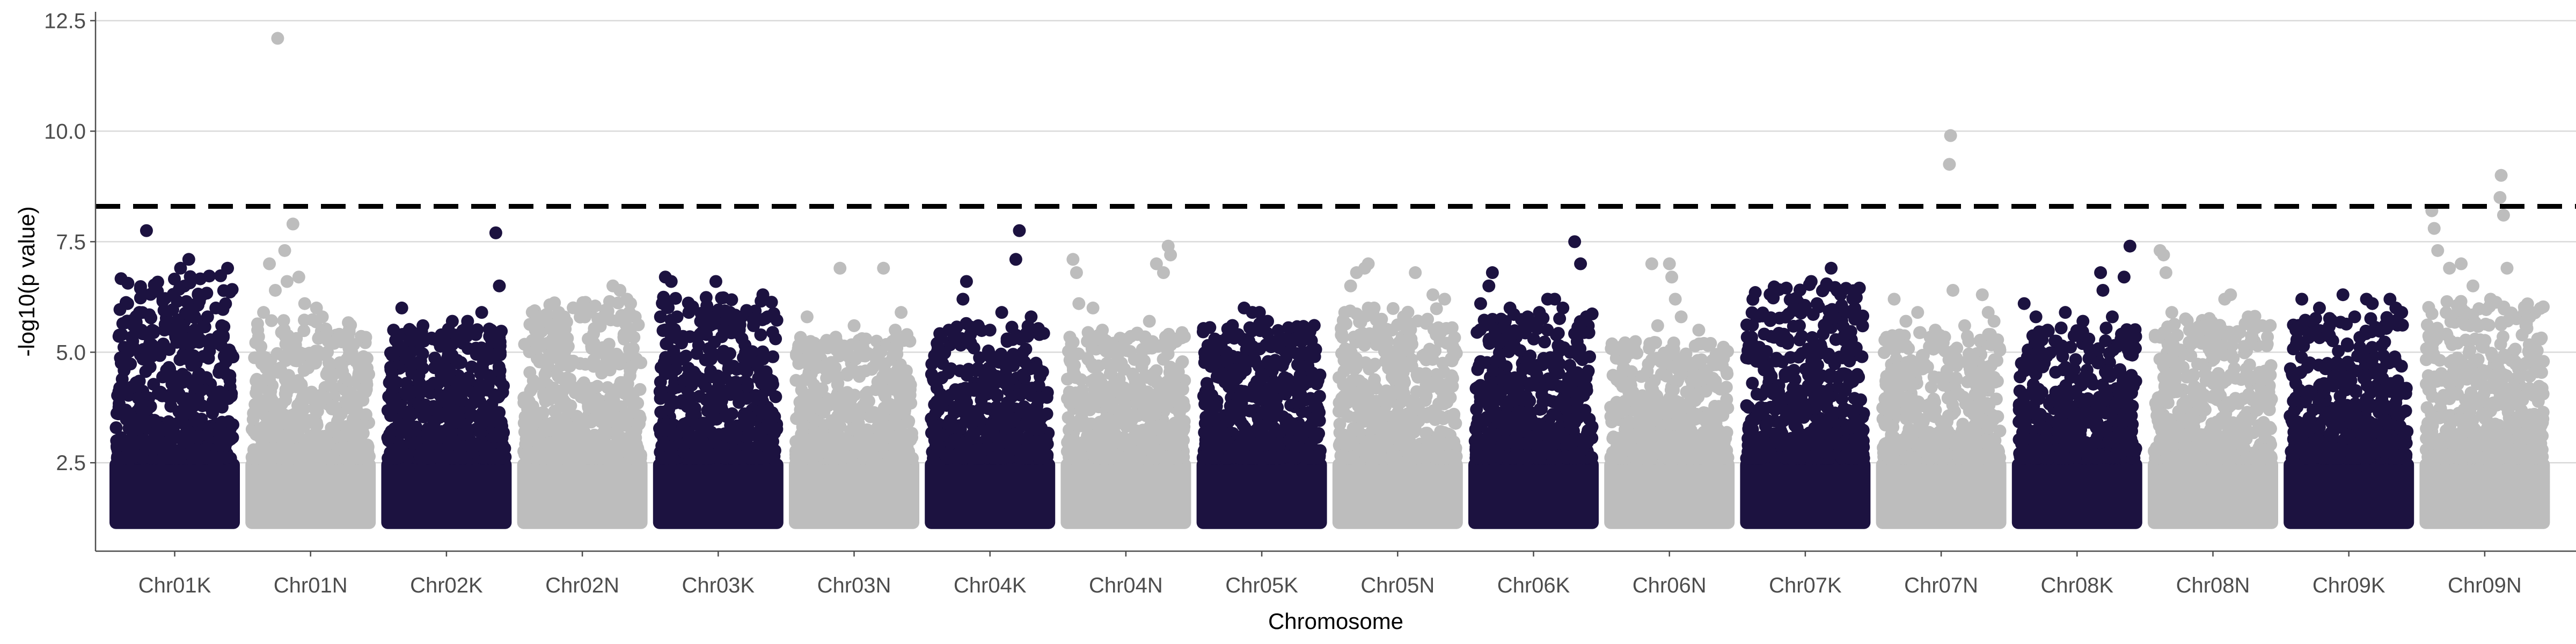 The image size is (2576, 644). What do you see at coordinates (174, 376) in the screenshot?
I see `chromosome-points-chr01k` at bounding box center [174, 376].